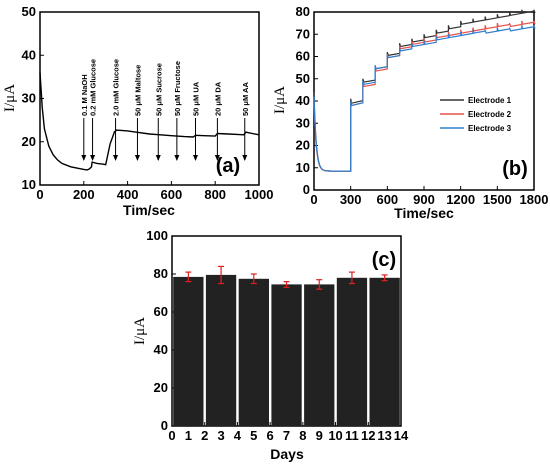 This screenshot has height=467, width=550. What do you see at coordinates (302, 435) in the screenshot?
I see `x-tick-label: 8` at bounding box center [302, 435].